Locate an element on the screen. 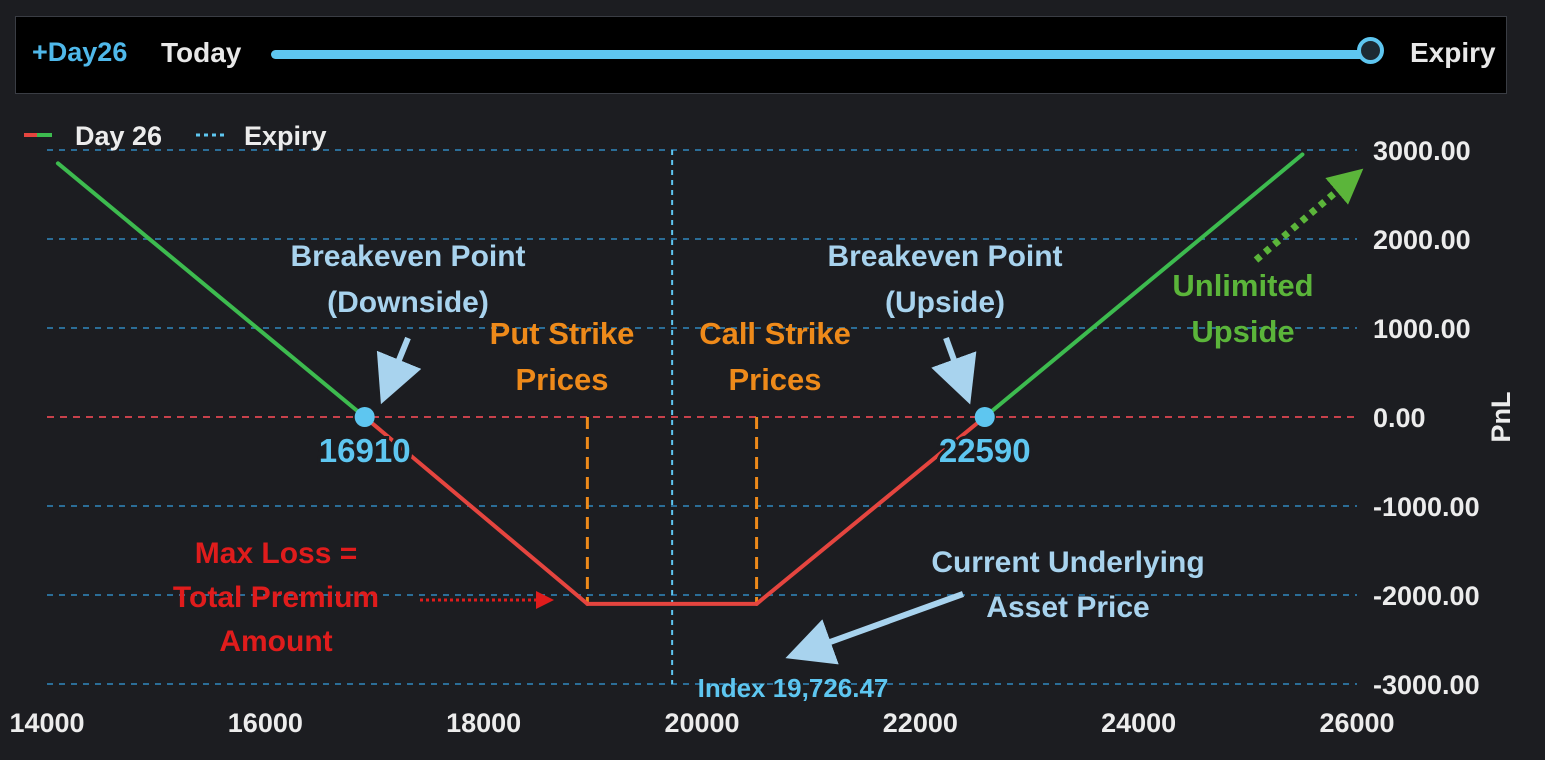 The width and height of the screenshot is (1545, 760). put-strike-note: Put Strike is located at coordinates (562, 333).